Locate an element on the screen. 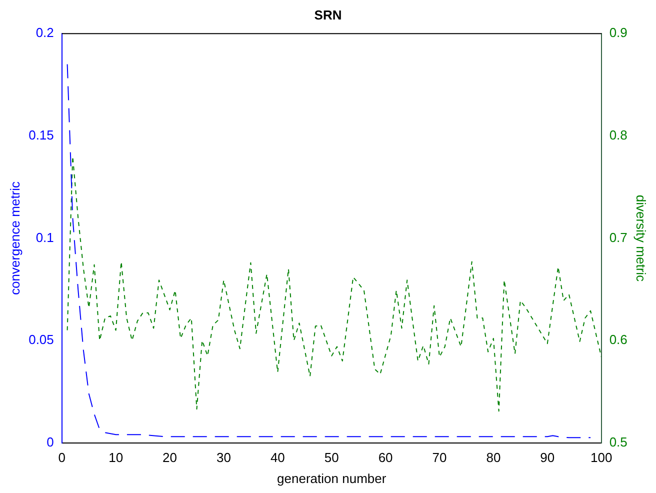 The height and width of the screenshot is (493, 656). y-tick-label: 0.15 is located at coordinates (41, 134).